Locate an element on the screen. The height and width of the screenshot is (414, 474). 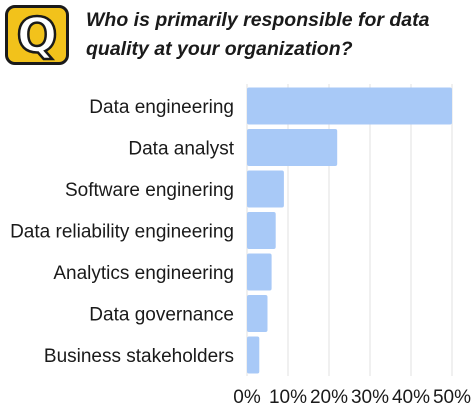
category-label: Data governance is located at coordinates (161, 315).